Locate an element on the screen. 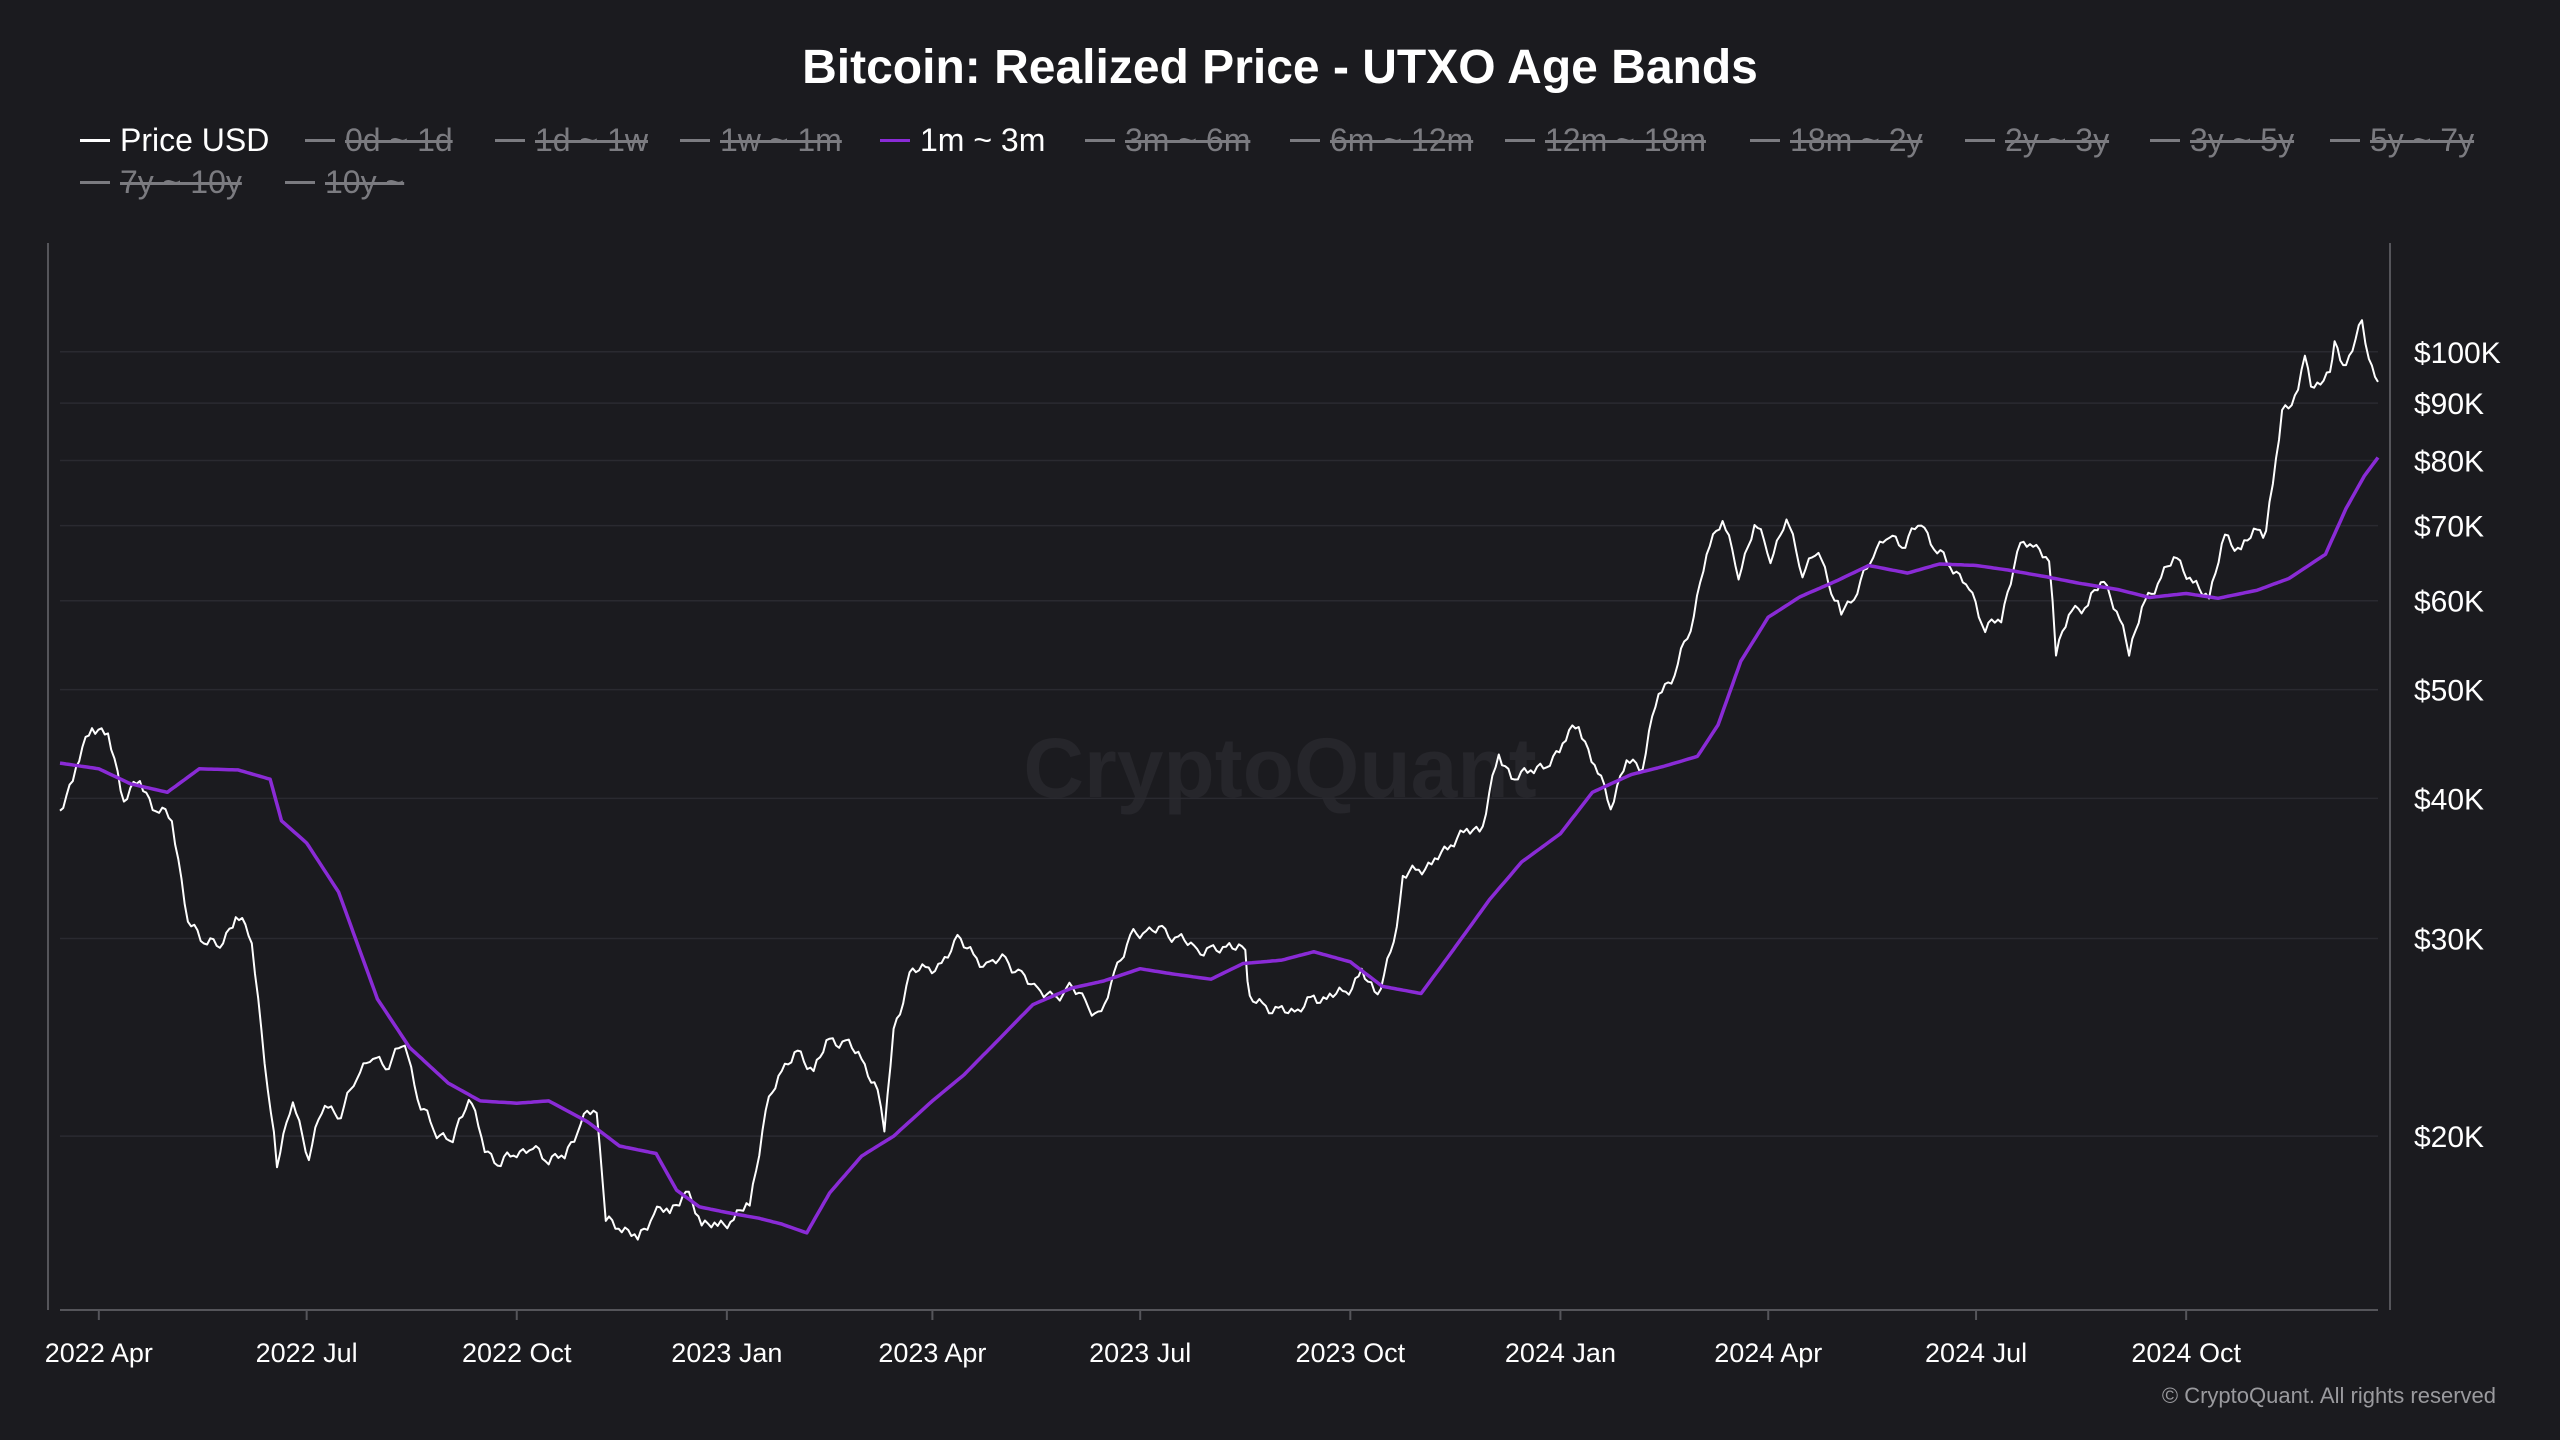 Image resolution: width=2560 pixels, height=1440 pixels. x-tick-label: 2024 Oct is located at coordinates (2186, 1353).